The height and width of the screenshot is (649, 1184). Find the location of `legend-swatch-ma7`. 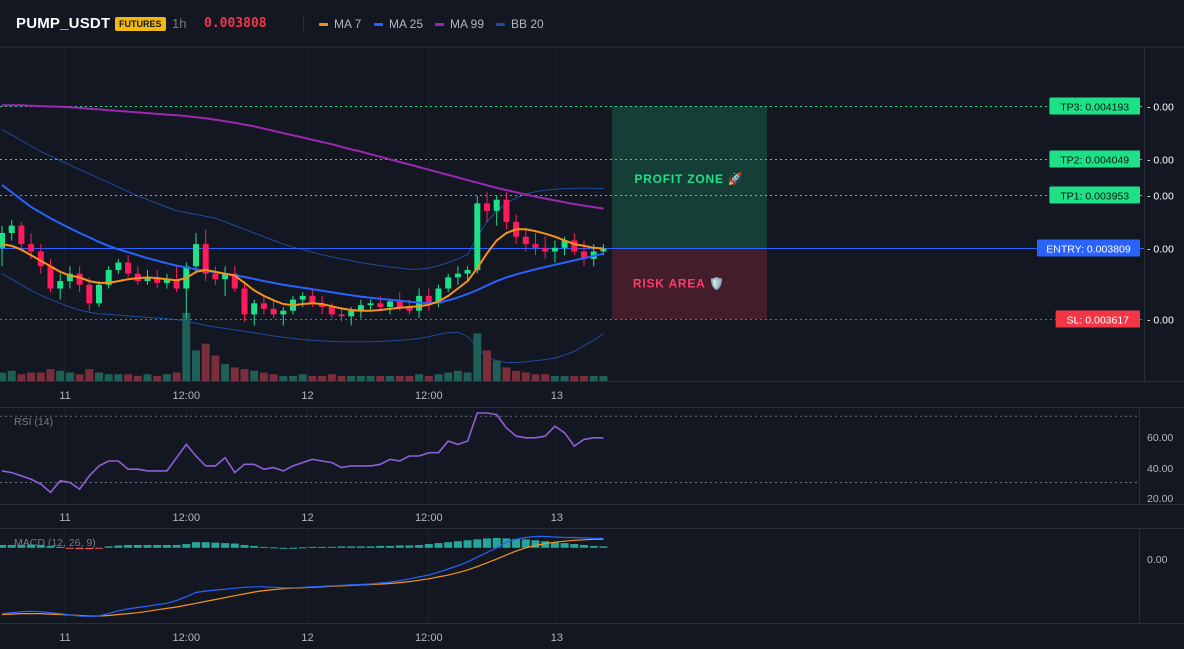

legend-swatch-ma7 is located at coordinates (323, 24).